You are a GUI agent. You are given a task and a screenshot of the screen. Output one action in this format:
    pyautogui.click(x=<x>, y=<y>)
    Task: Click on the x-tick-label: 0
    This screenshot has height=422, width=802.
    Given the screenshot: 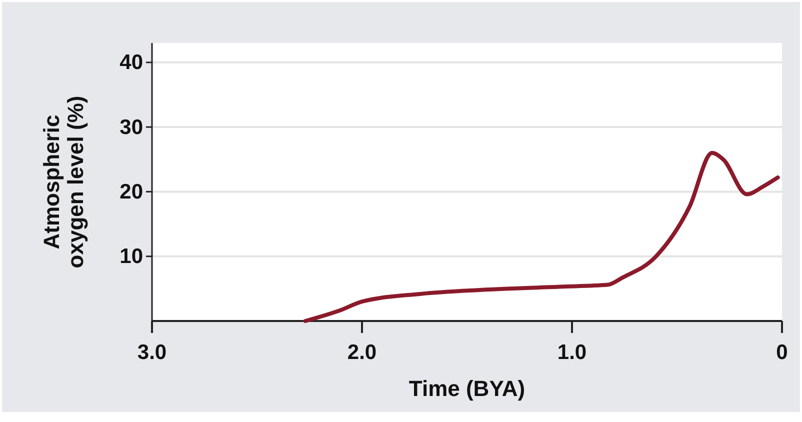 What is the action you would take?
    pyautogui.click(x=782, y=352)
    